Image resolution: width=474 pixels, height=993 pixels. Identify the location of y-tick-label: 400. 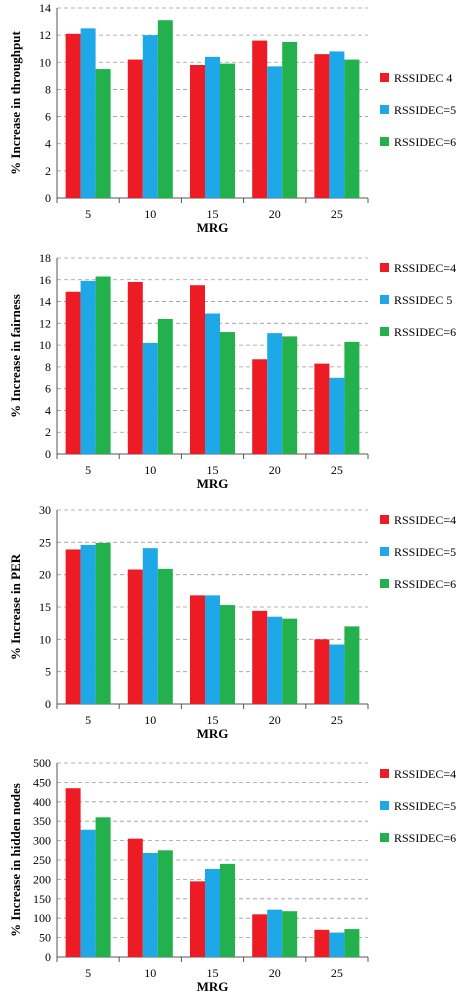
(42, 802).